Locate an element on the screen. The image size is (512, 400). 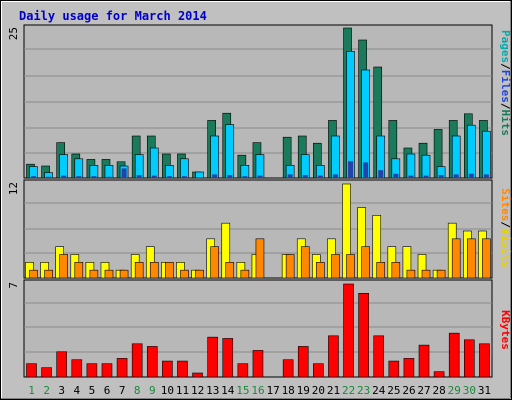
x-tick-label: 22 is located at coordinates (348, 390).